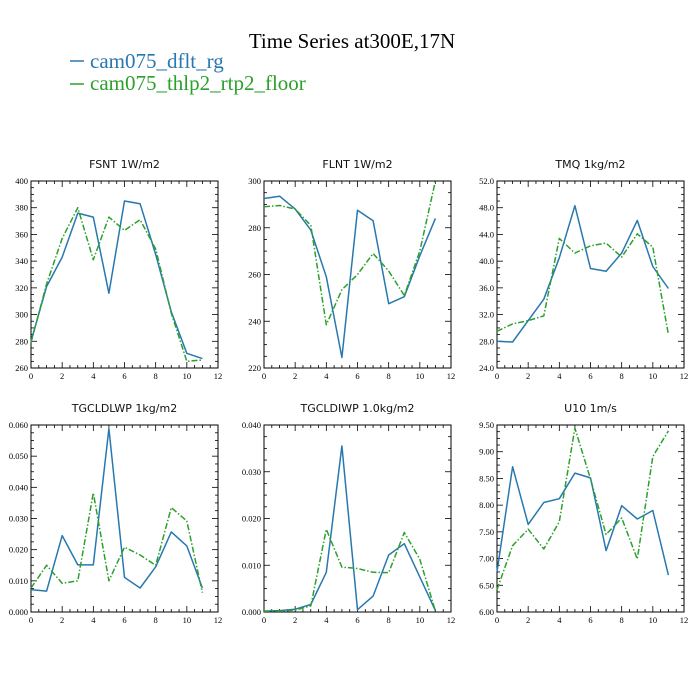 The height and width of the screenshot is (700, 700). What do you see at coordinates (124, 164) in the screenshot?
I see `panel-title: FSNT 1W/m2` at bounding box center [124, 164].